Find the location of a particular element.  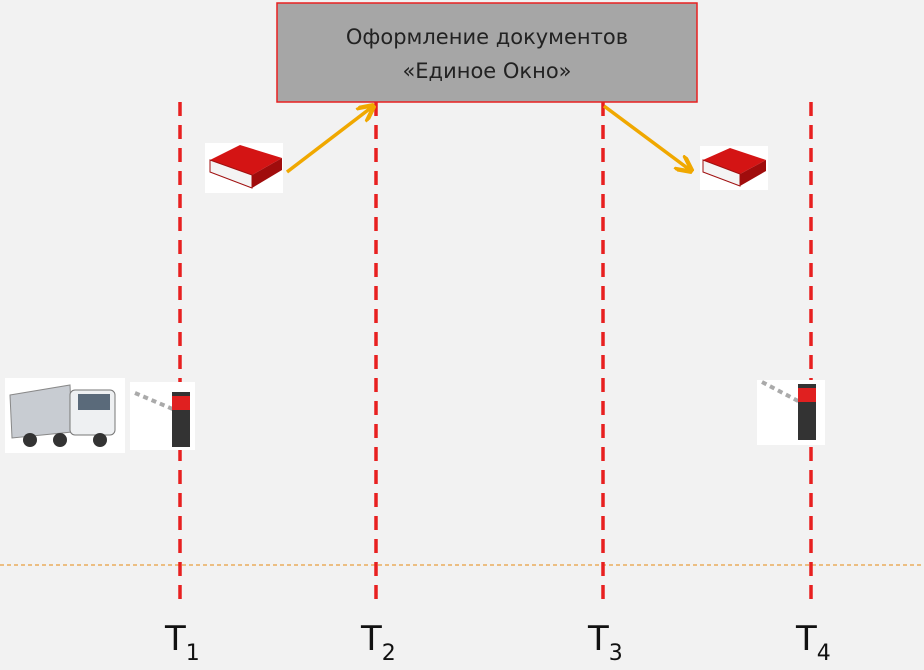

box-line: «Единое Окно» is located at coordinates (486, 71).